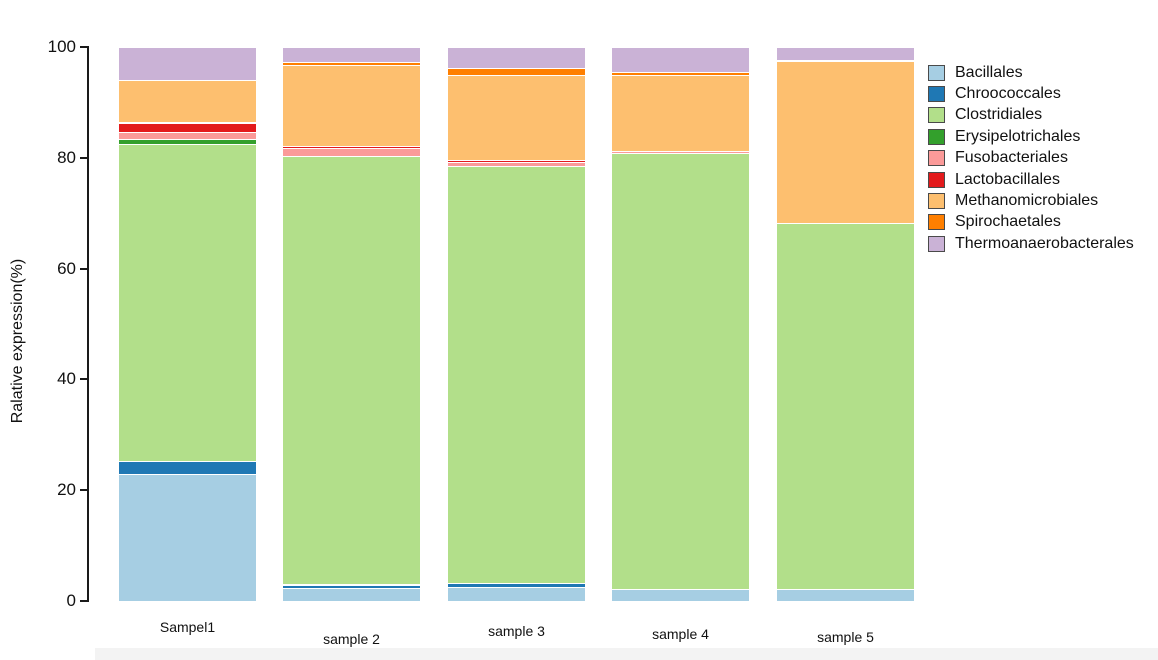 This screenshot has width=1158, height=660. I want to click on y-tick-label: 40, so click(66, 379).